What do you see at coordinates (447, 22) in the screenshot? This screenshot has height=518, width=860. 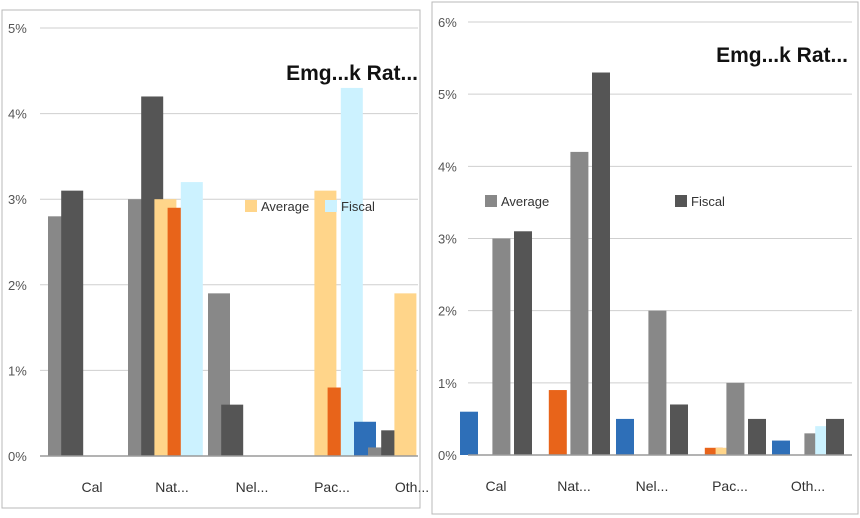 I see `y-tick-label: 6%` at bounding box center [447, 22].